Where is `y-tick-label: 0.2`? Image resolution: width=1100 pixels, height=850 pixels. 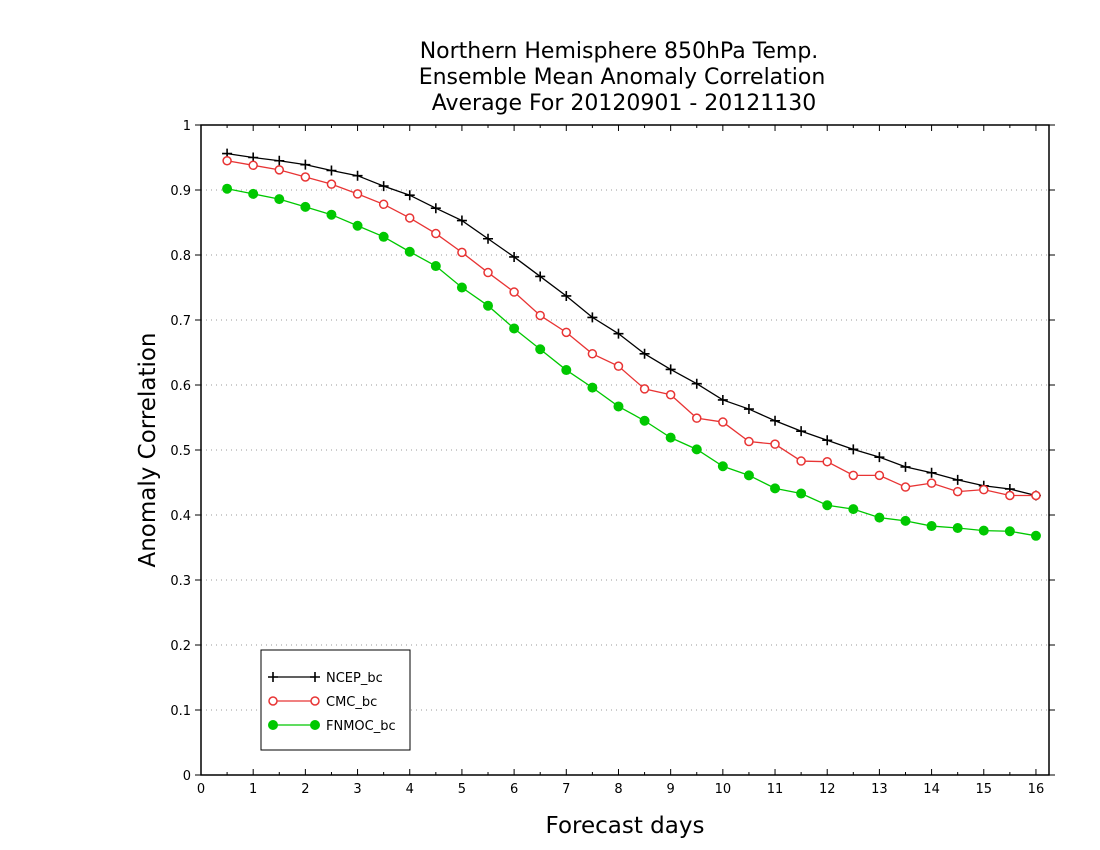
y-tick-label: 0.2 is located at coordinates (180, 646).